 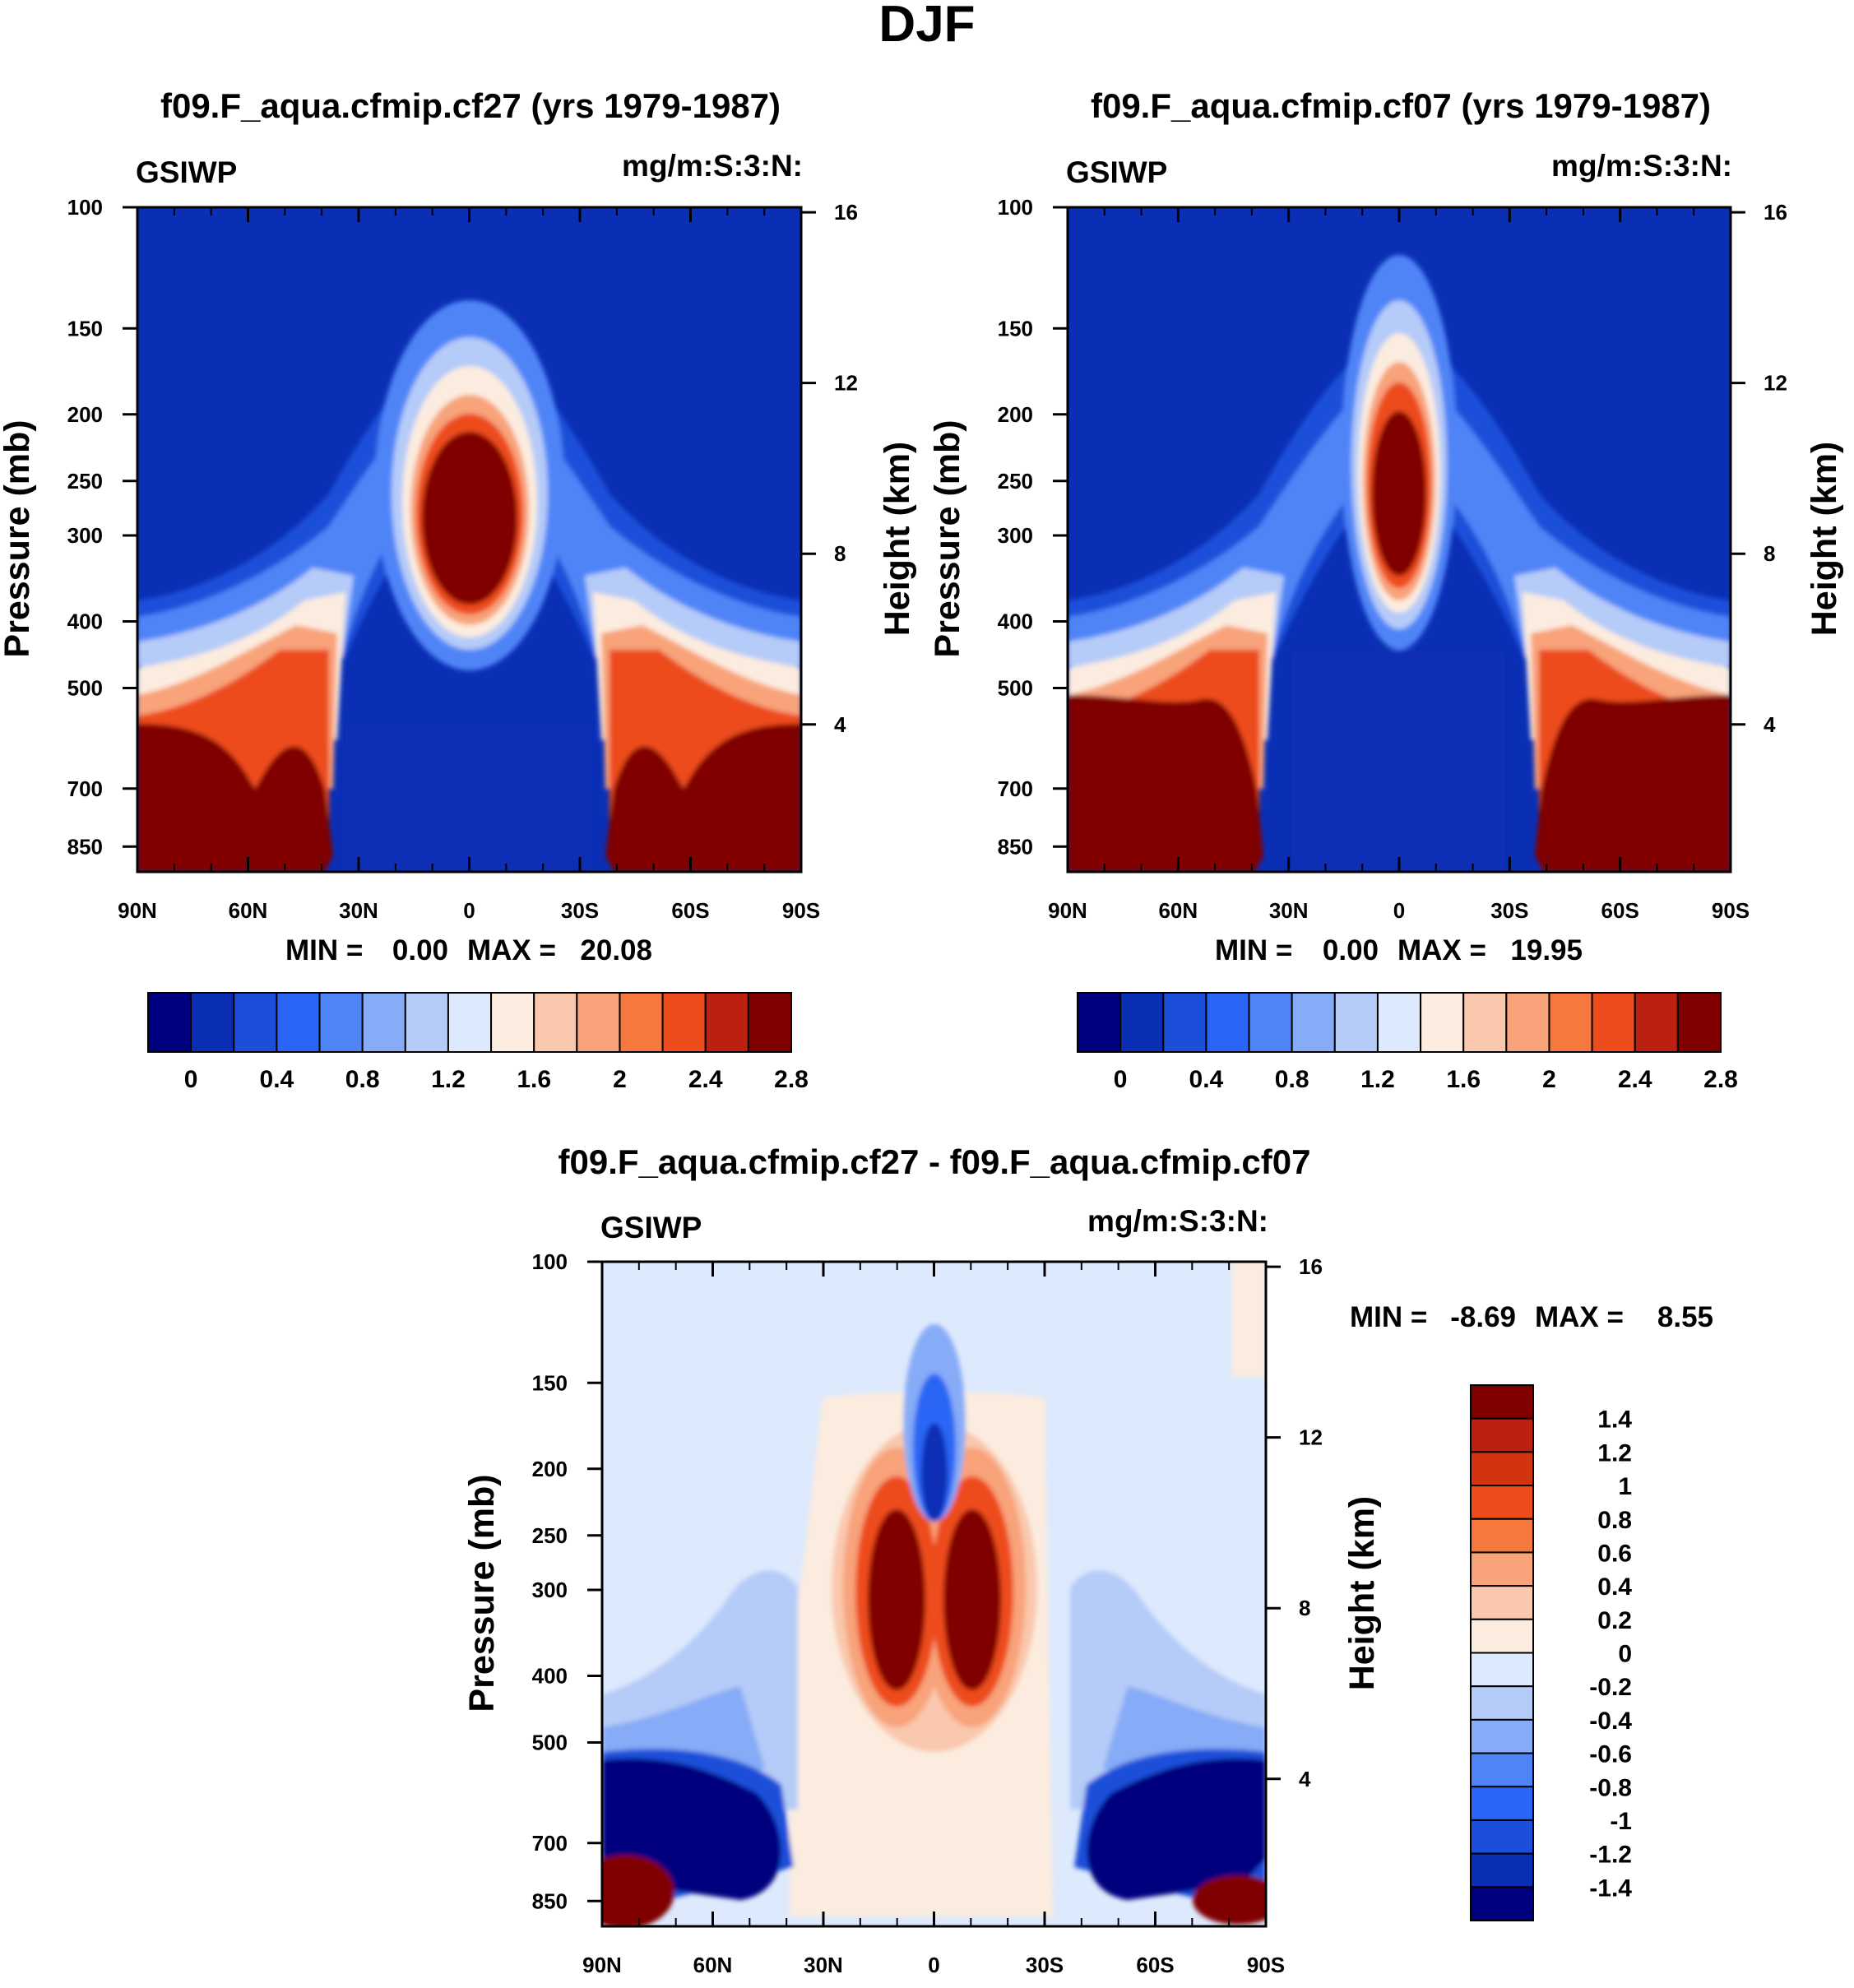 What do you see at coordinates (1399, 911) in the screenshot?
I see `x-tick-label: 0` at bounding box center [1399, 911].